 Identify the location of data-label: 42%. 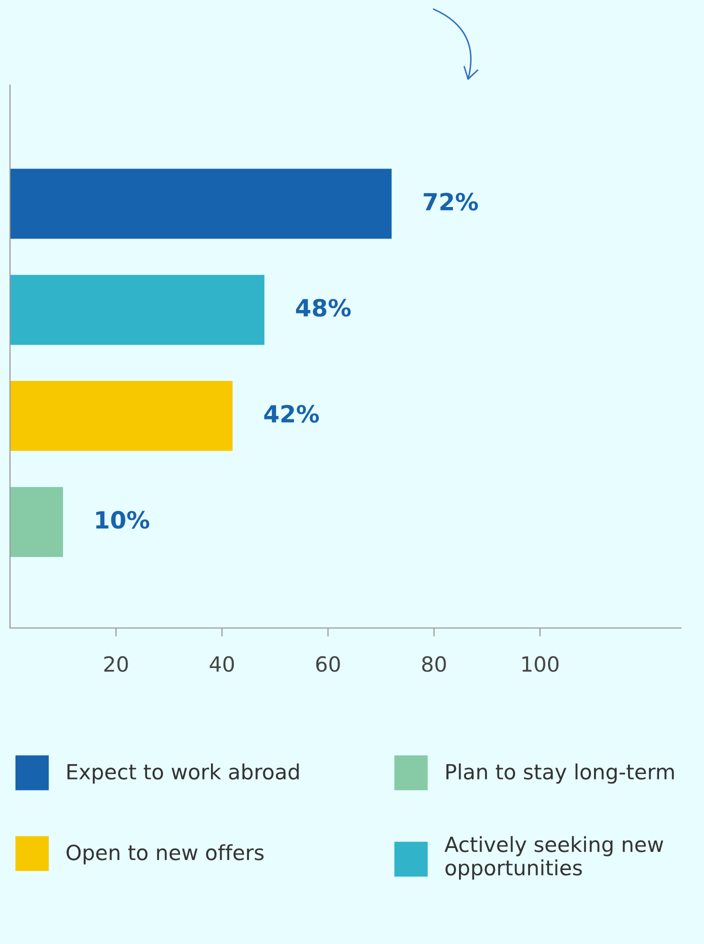
(291, 413).